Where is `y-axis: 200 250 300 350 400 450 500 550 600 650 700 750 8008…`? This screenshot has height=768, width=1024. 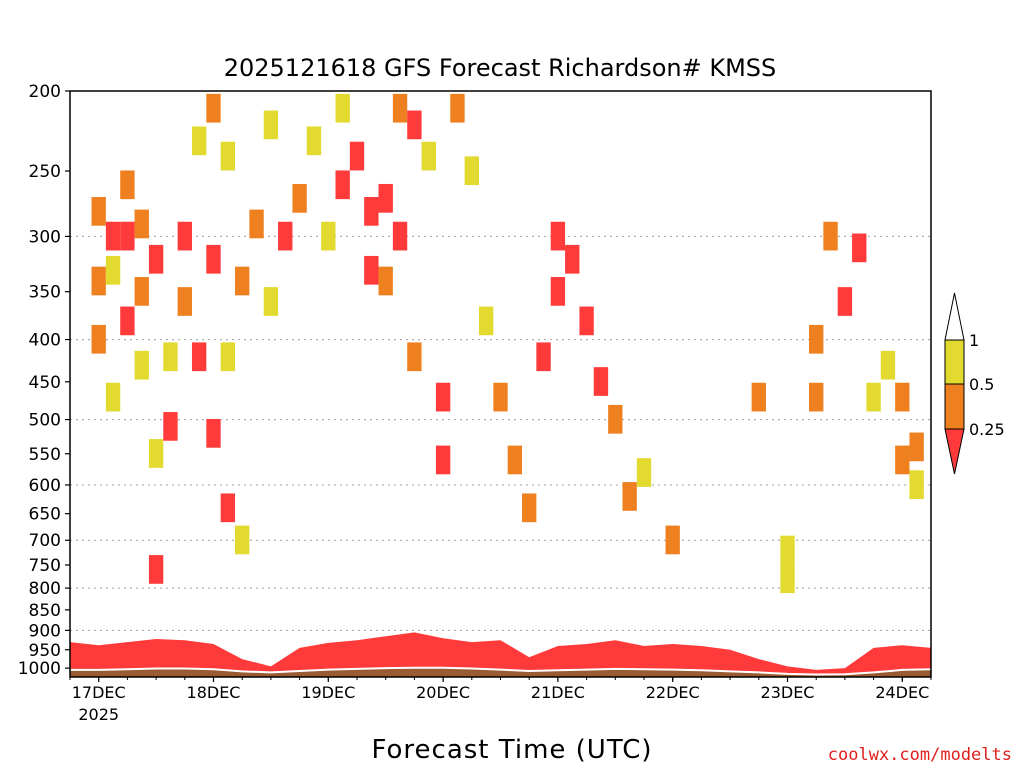 y-axis: 200 250 300 350 400 450 500 550 600 650 700 750 8008… is located at coordinates (44, 380).